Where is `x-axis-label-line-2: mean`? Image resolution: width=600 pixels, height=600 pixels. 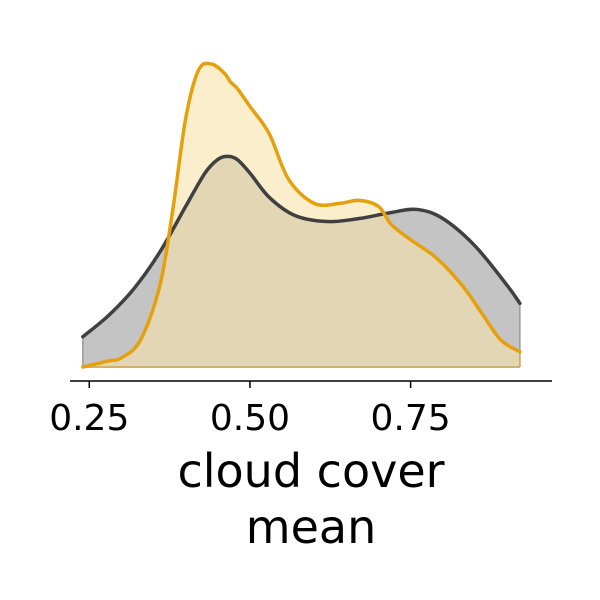 x-axis-label-line-2: mean is located at coordinates (311, 527).